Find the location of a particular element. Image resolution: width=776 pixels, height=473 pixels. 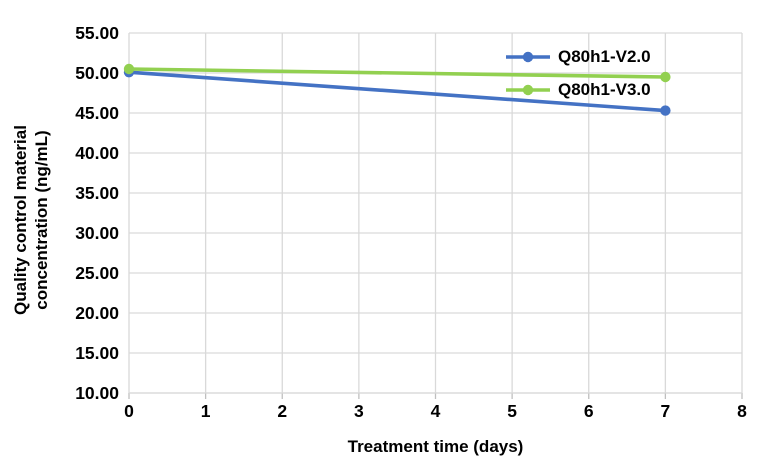

x-tick-label: 0 is located at coordinates (129, 411).